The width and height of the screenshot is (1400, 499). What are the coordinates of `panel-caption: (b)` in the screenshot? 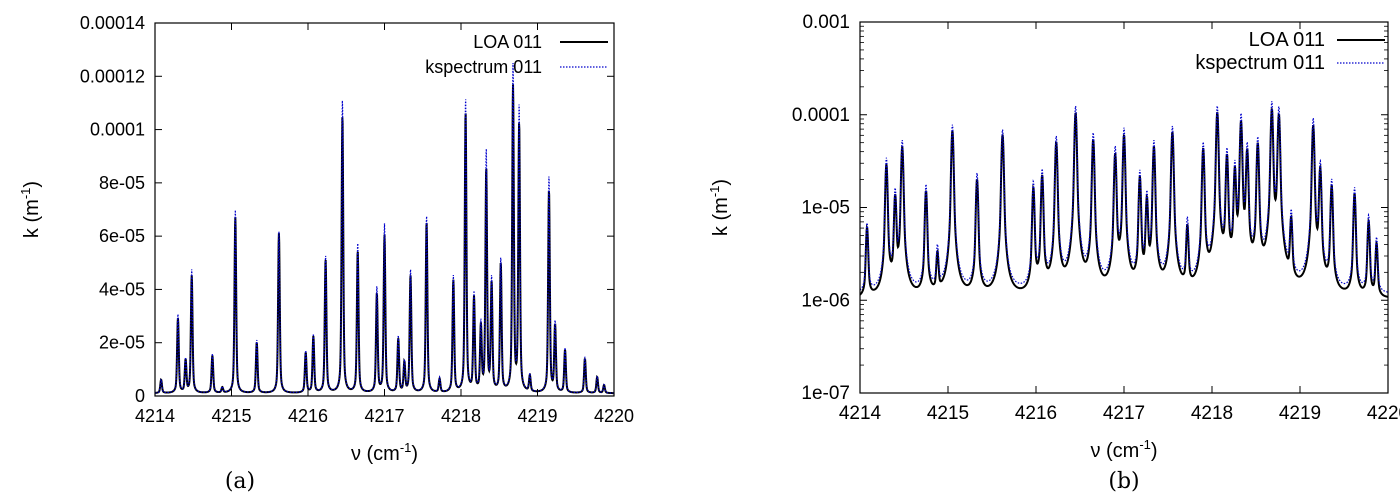 It's located at (1123, 481).